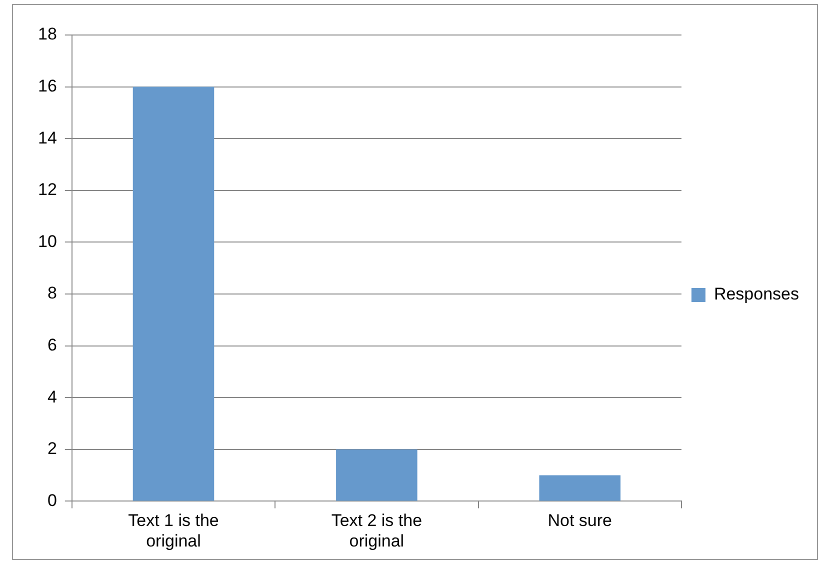  What do you see at coordinates (47, 241) in the screenshot?
I see `y-tick-label: 10` at bounding box center [47, 241].